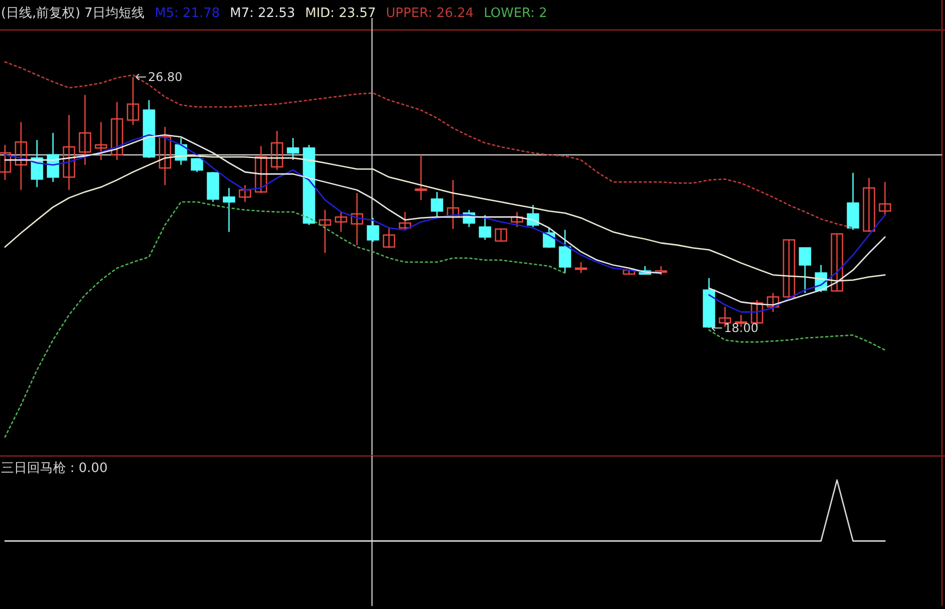 The height and width of the screenshot is (609, 945). Describe the element at coordinates (73, 13) in the screenshot. I see `chart-title: (日线,前复权) 7日均短线` at that location.